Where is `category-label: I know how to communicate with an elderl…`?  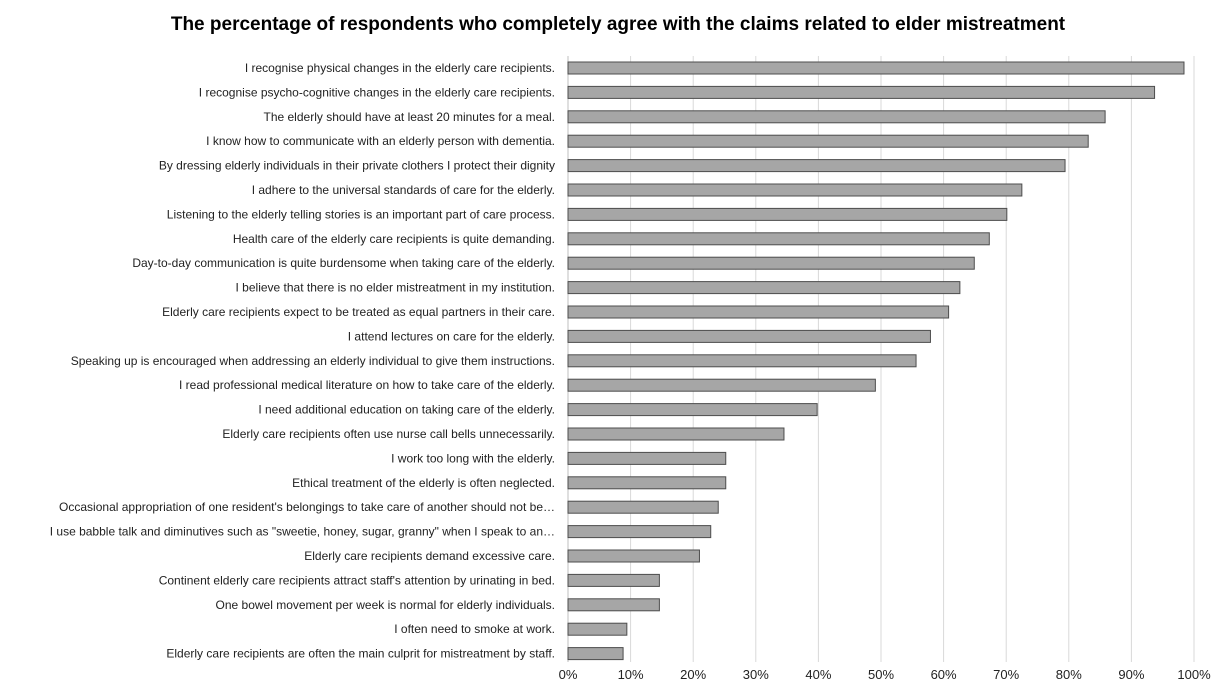
category-label: I know how to communicate with an elderl… is located at coordinates (380, 141).